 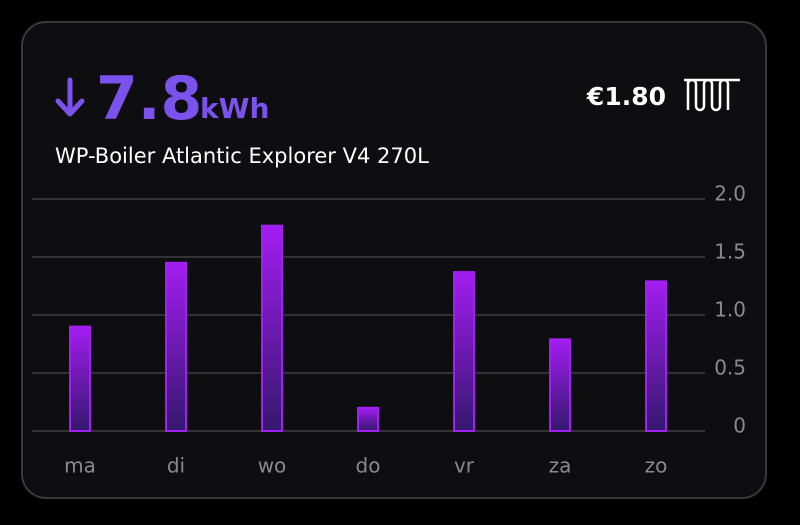 What do you see at coordinates (272, 466) in the screenshot?
I see `x-tick-label: wo` at bounding box center [272, 466].